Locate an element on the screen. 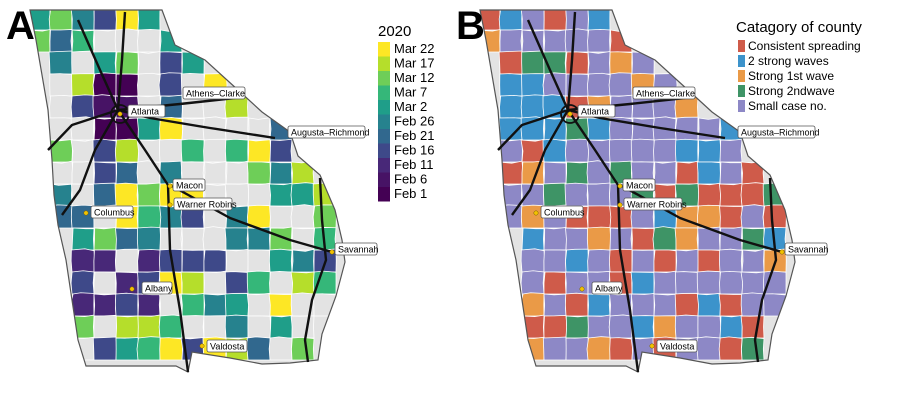  legend-b-title: Catagory of county is located at coordinates (799, 27).